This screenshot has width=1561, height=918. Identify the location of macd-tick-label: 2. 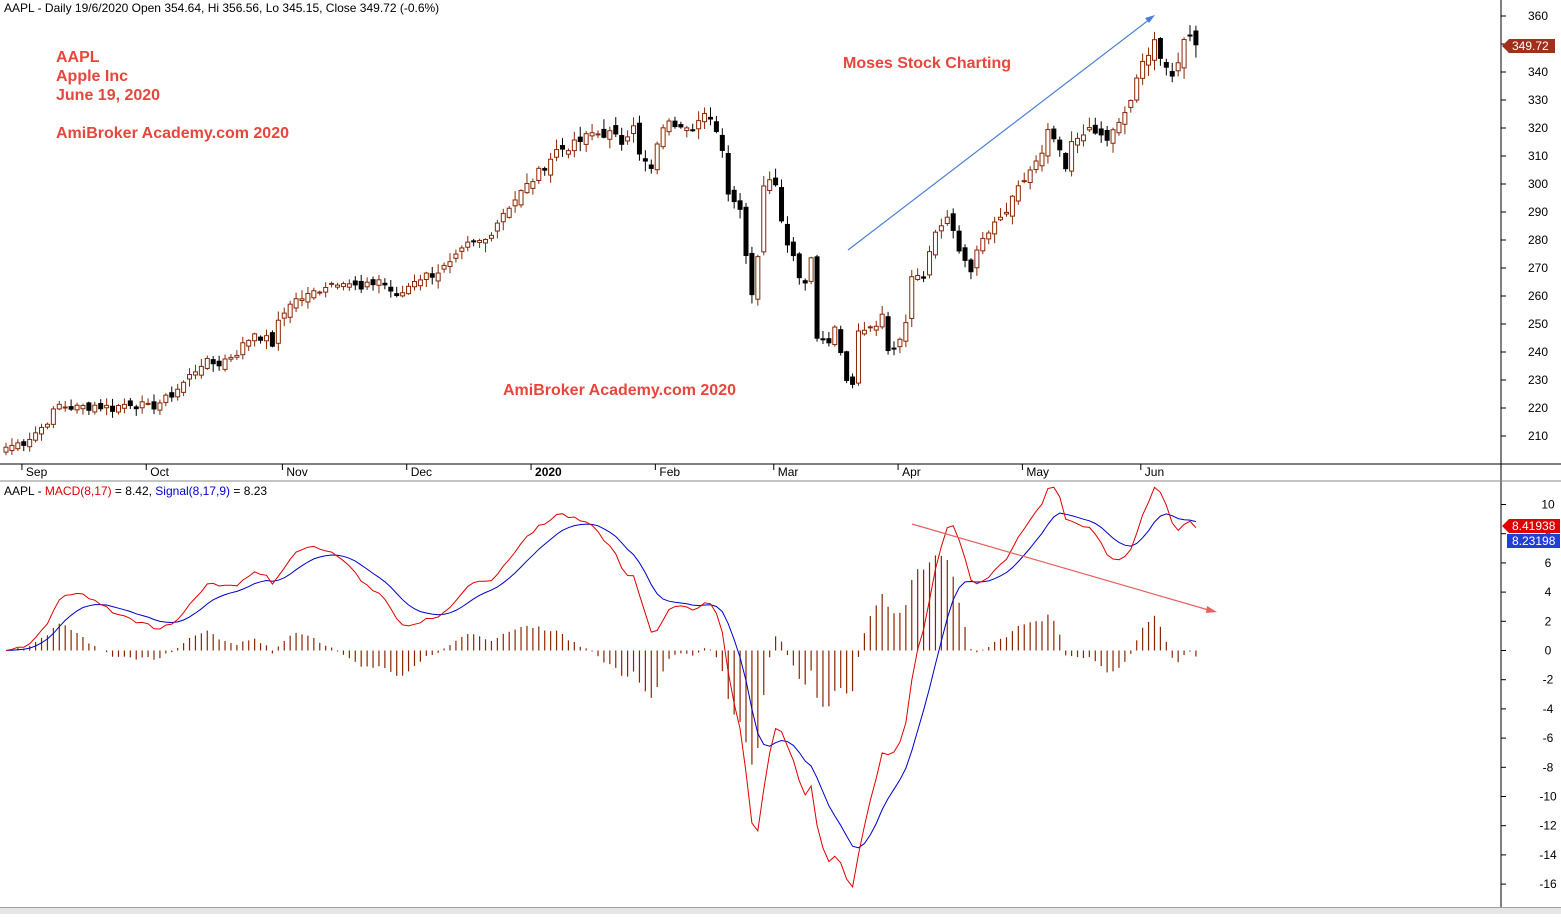
(1548, 621).